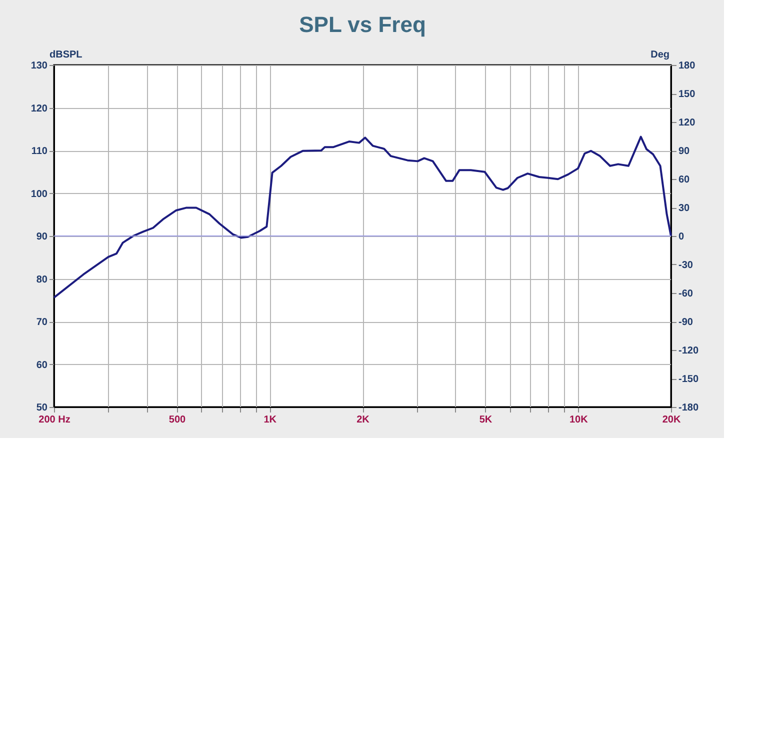  I want to click on x-tick-label: 500, so click(177, 420).